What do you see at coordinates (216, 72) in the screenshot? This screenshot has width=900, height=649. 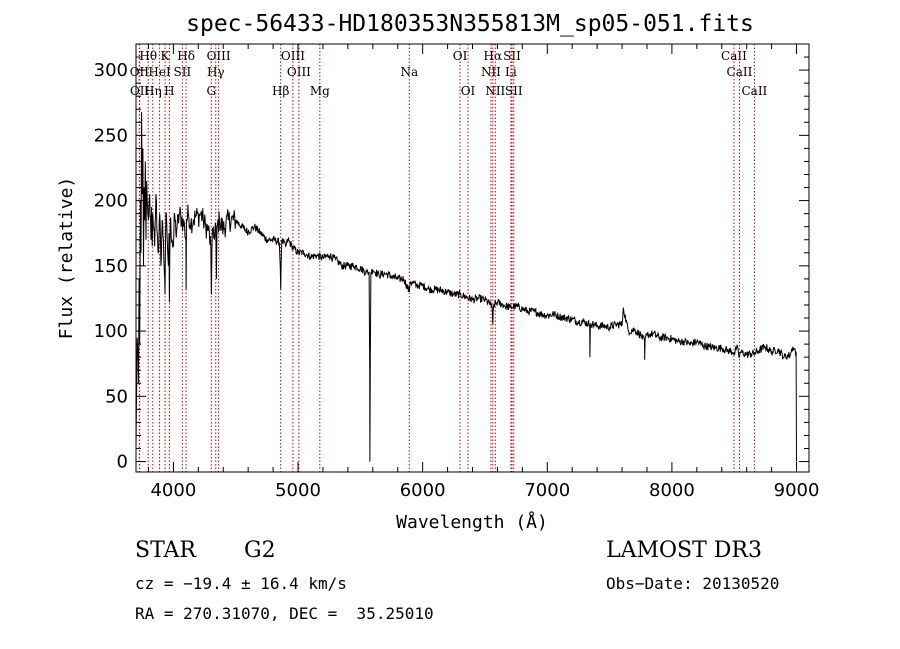 I see `spectral-line-label: Hγ` at bounding box center [216, 72].